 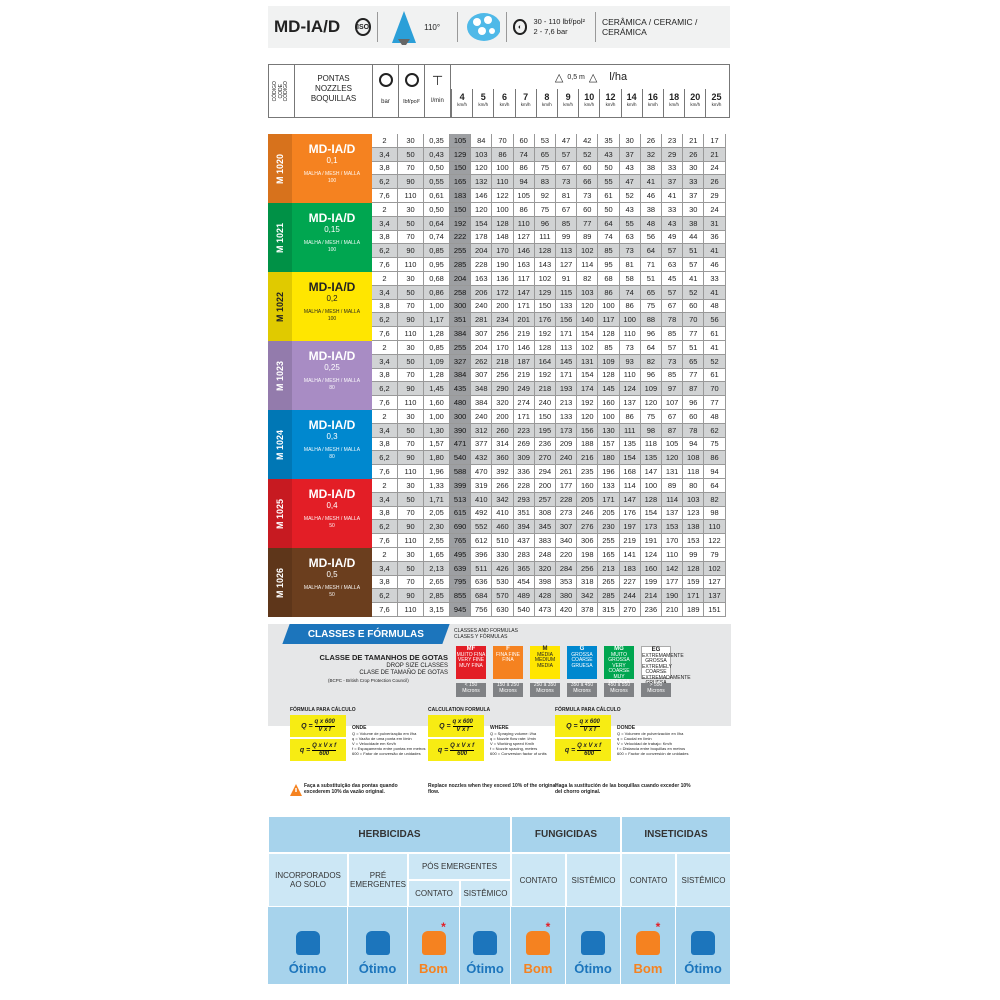 I want to click on table-cell: 170, so click(x=503, y=348).